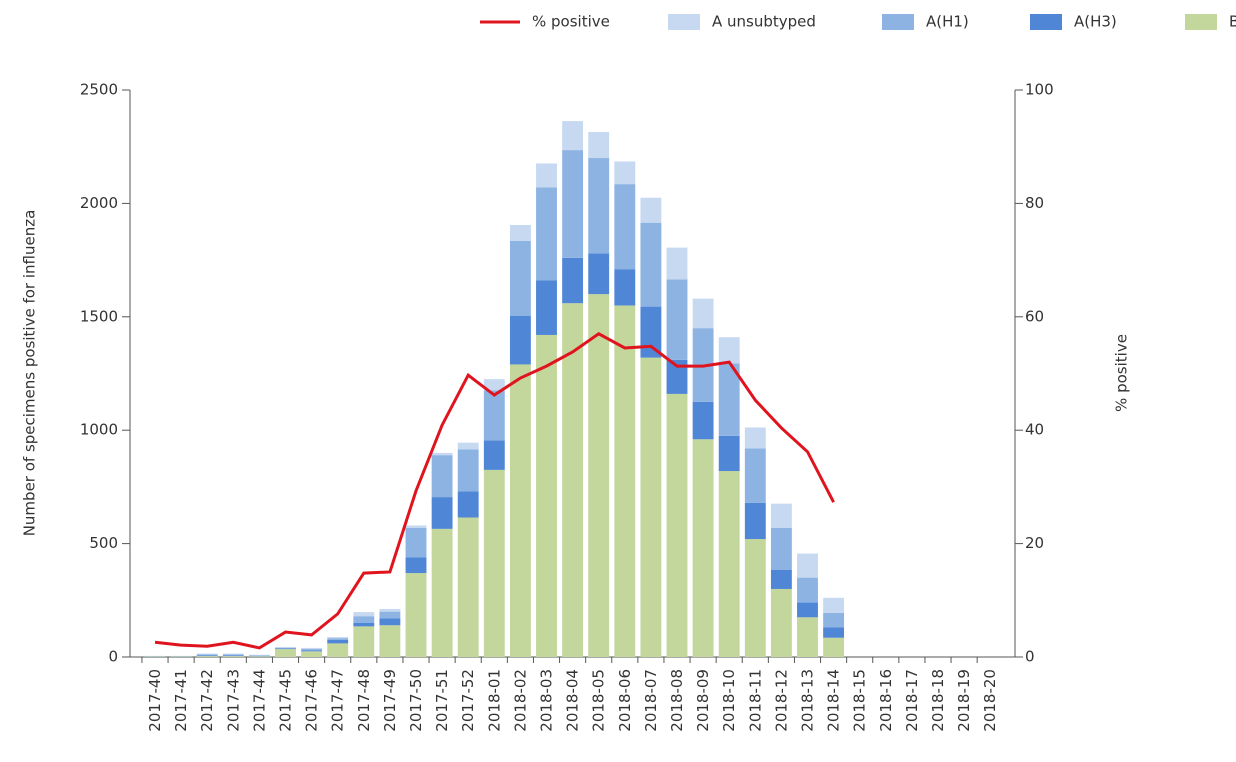  Describe the element at coordinates (990, 700) in the screenshot. I see `x-tick-label: 2018-20` at that location.